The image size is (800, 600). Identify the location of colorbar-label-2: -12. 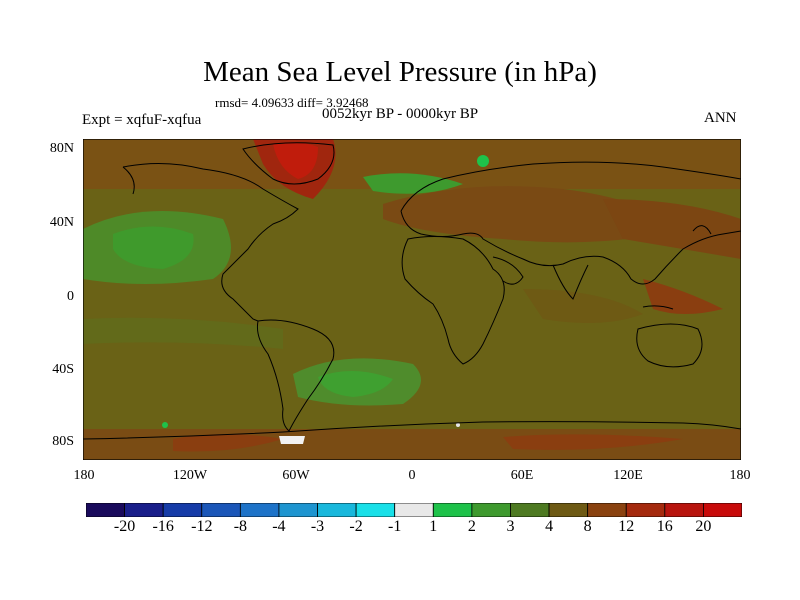
(202, 526).